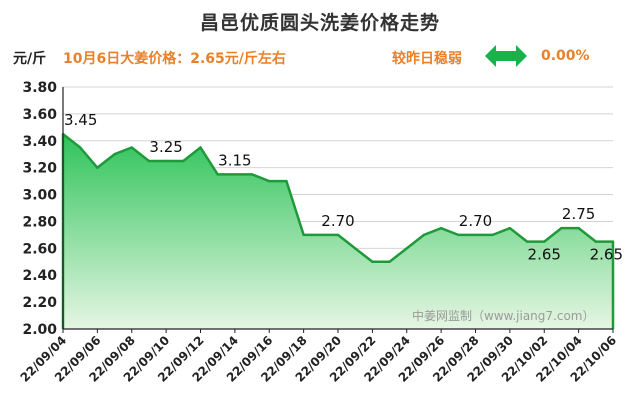 The width and height of the screenshot is (640, 410). What do you see at coordinates (30, 59) in the screenshot?
I see `y-axis-unit: 元/斤` at bounding box center [30, 59].